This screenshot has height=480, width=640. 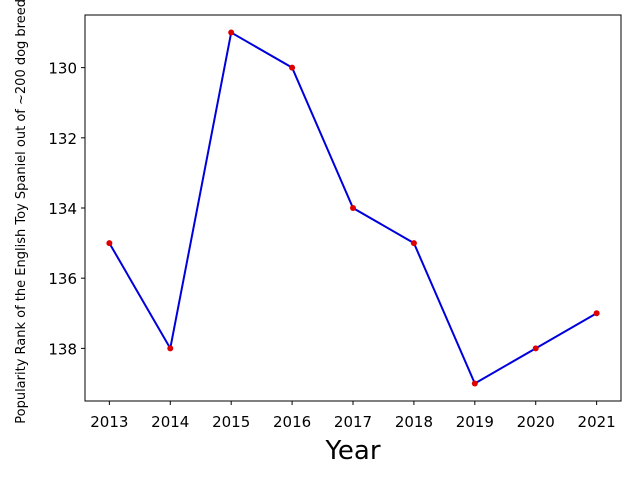 What do you see at coordinates (62, 139) in the screenshot?
I see `y-tick-label: 132` at bounding box center [62, 139].